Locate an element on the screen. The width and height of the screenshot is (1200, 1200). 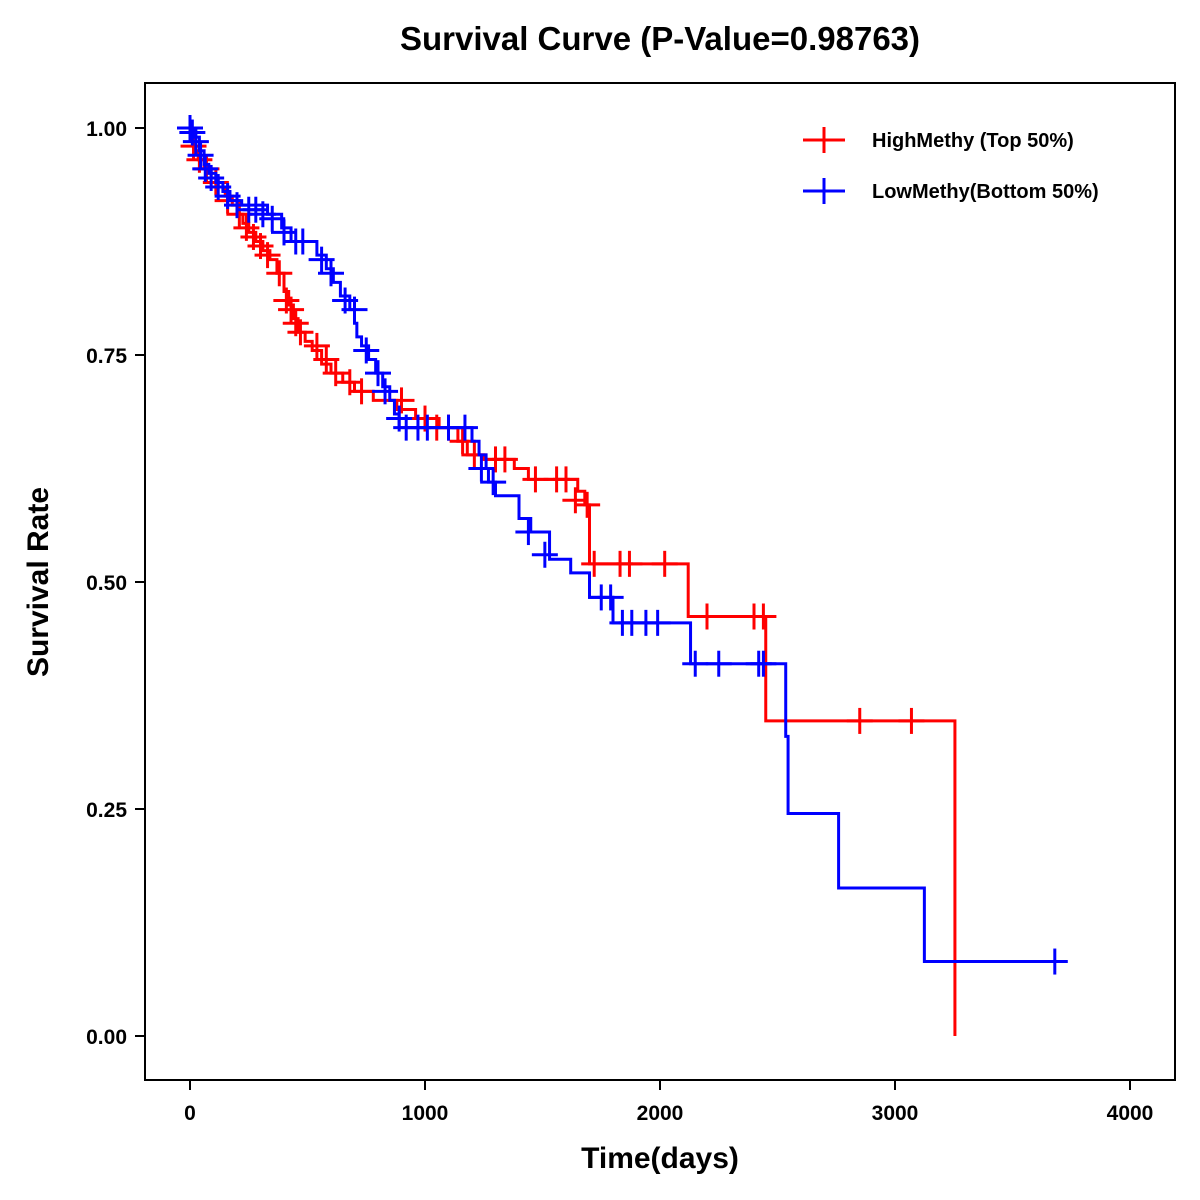
x-tick-label: 2000 is located at coordinates (660, 1113).